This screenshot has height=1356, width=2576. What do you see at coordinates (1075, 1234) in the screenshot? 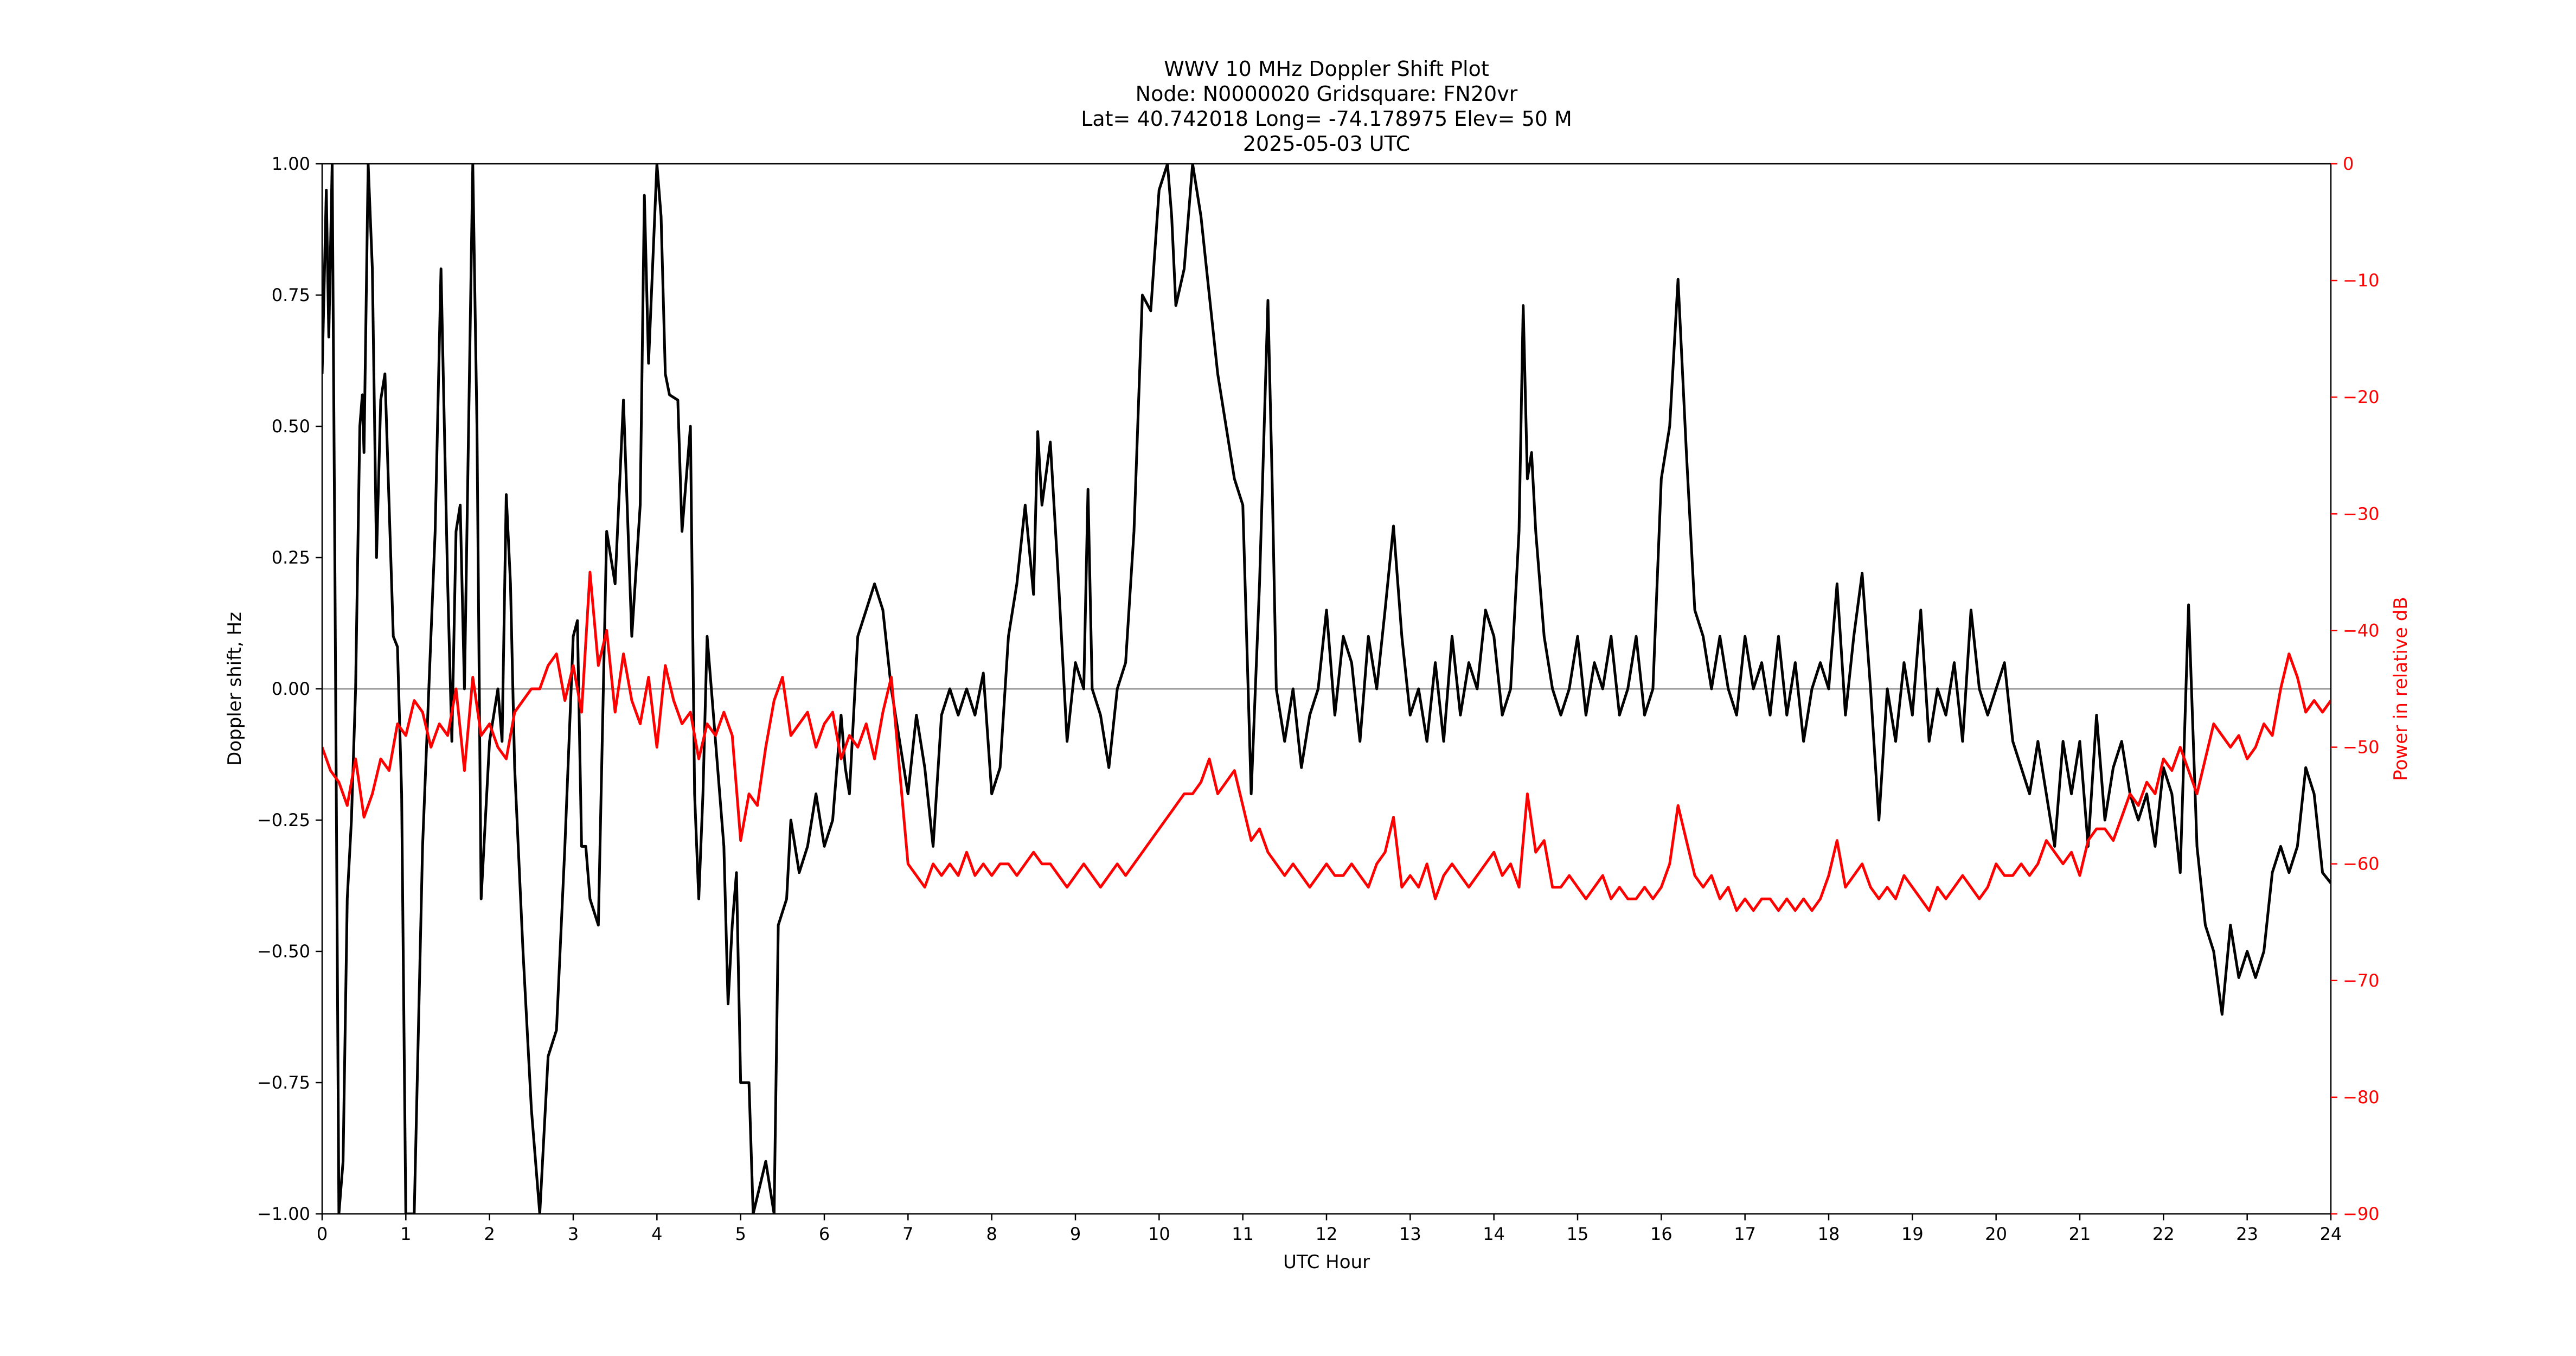
I see `x-tick-label: 9` at bounding box center [1075, 1234].